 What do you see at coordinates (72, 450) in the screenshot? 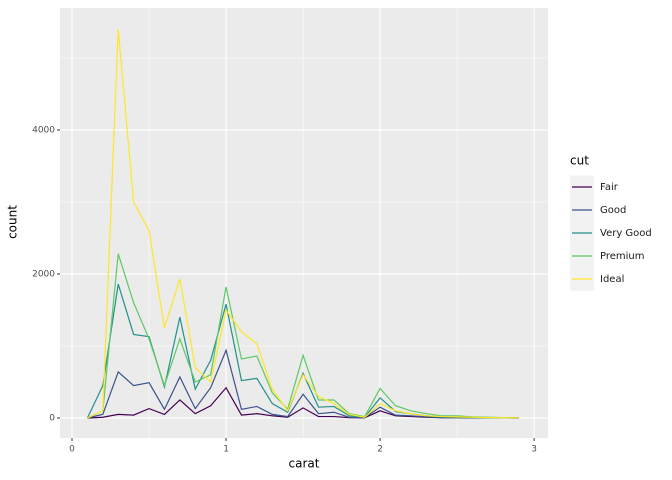
I see `x-tick-label: 0` at bounding box center [72, 450].